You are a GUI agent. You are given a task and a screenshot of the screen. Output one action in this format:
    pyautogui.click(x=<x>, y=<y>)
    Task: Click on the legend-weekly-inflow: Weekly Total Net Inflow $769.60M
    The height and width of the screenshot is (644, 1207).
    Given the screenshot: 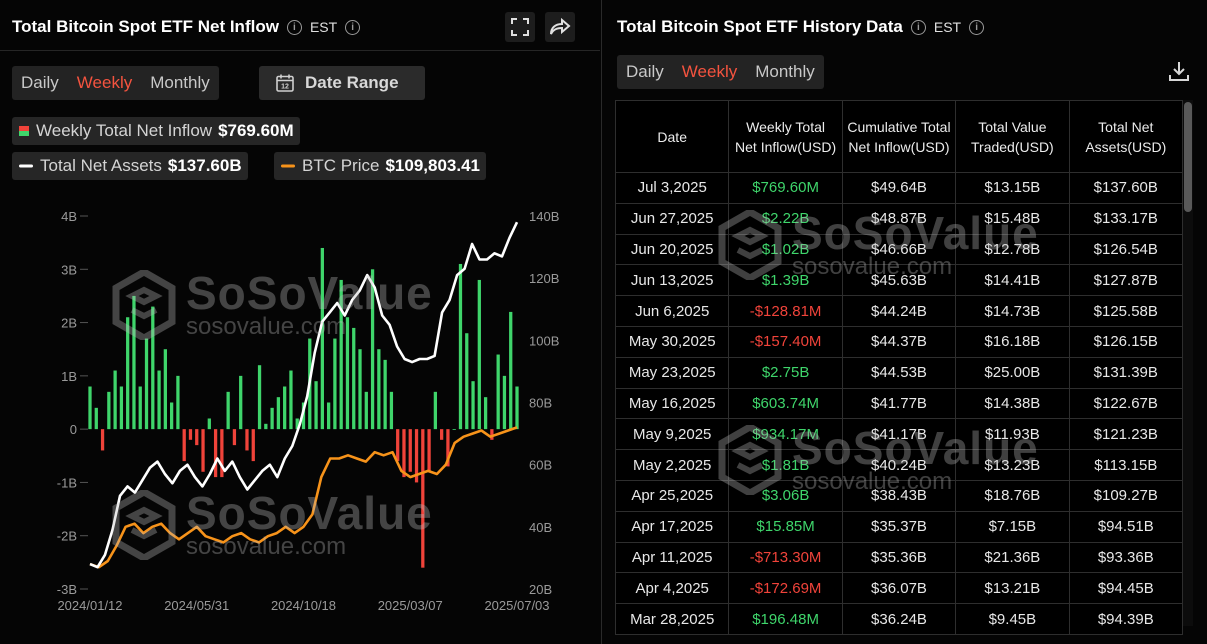 What is the action you would take?
    pyautogui.click(x=156, y=131)
    